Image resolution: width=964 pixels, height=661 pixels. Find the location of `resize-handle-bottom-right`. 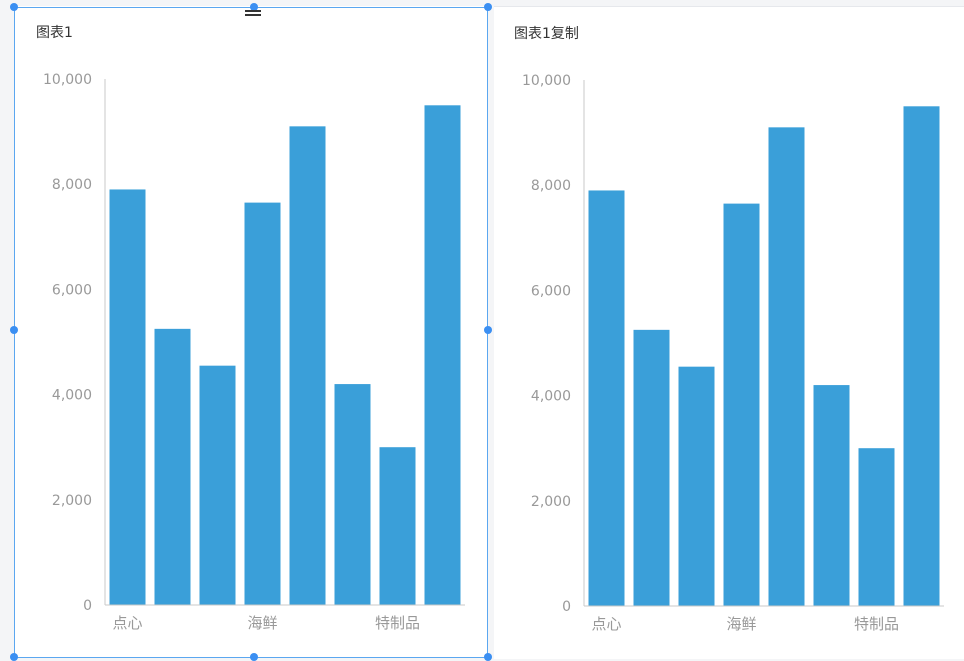

resize-handle-bottom-right is located at coordinates (488, 657).